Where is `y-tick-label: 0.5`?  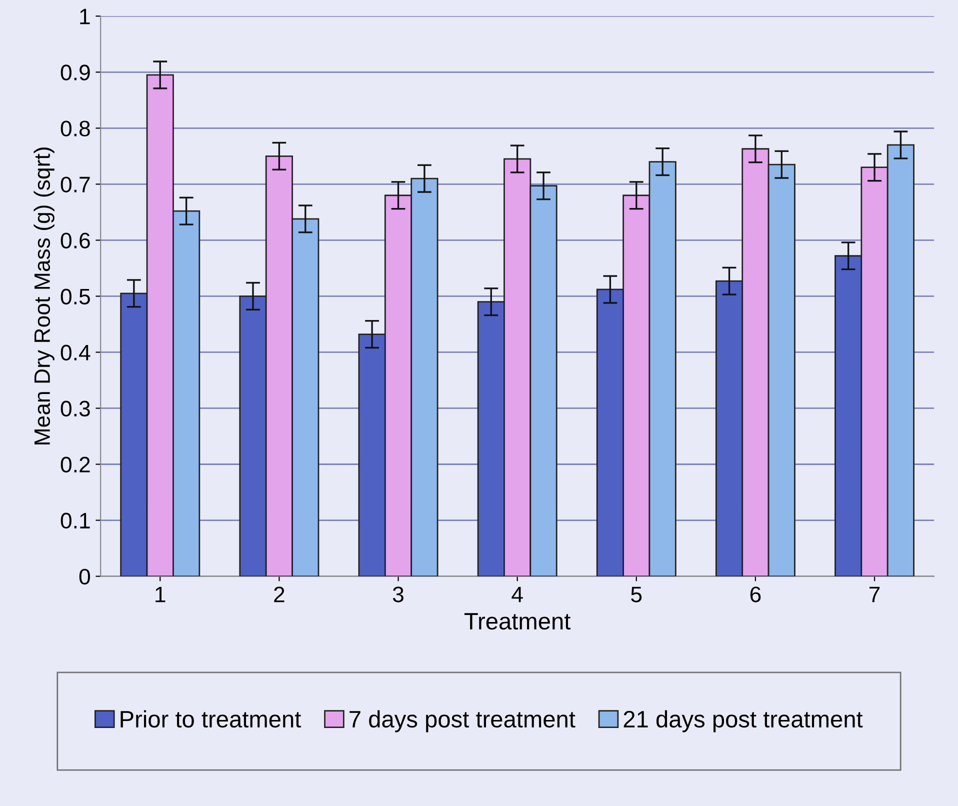
y-tick-label: 0.5 is located at coordinates (75, 296).